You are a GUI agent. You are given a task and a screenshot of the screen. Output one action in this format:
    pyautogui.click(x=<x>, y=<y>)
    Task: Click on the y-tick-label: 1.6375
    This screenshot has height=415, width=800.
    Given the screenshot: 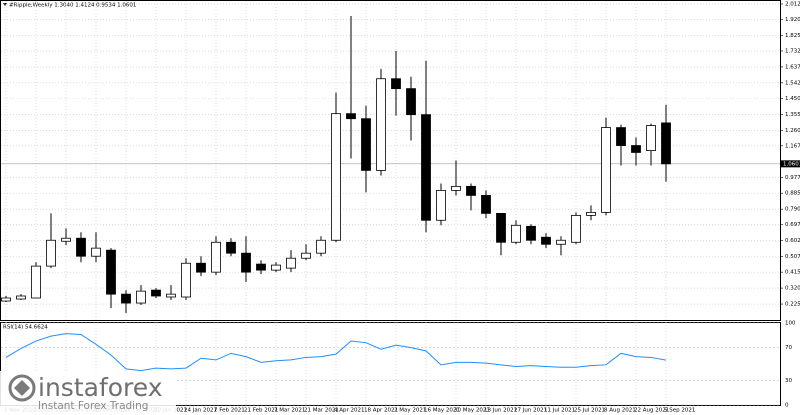 What is the action you would take?
    pyautogui.click(x=792, y=67)
    